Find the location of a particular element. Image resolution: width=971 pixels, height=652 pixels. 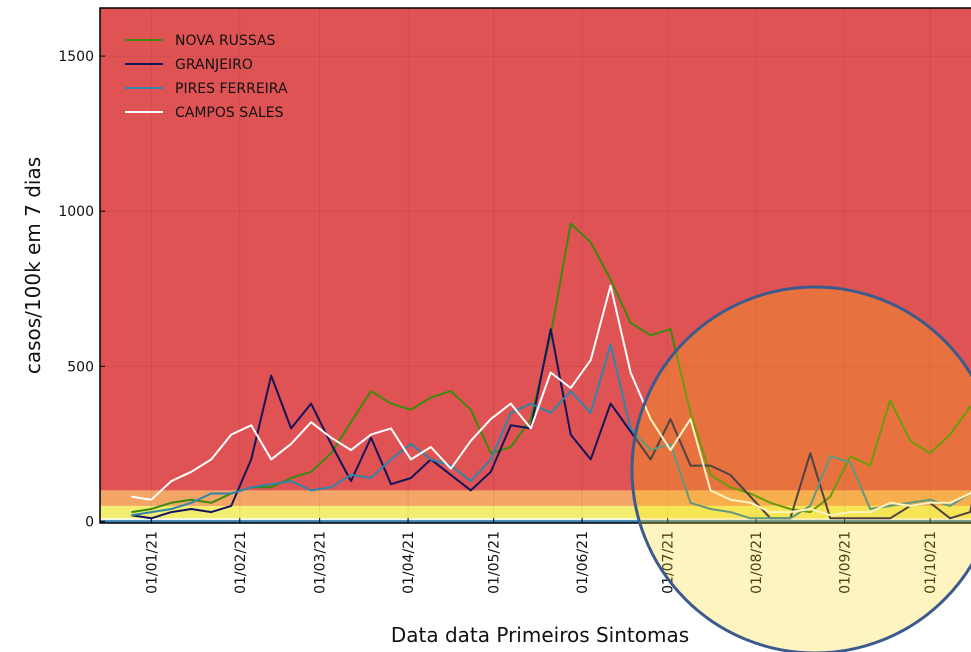

x-tick-label: 01/06/21 is located at coordinates (583, 562).